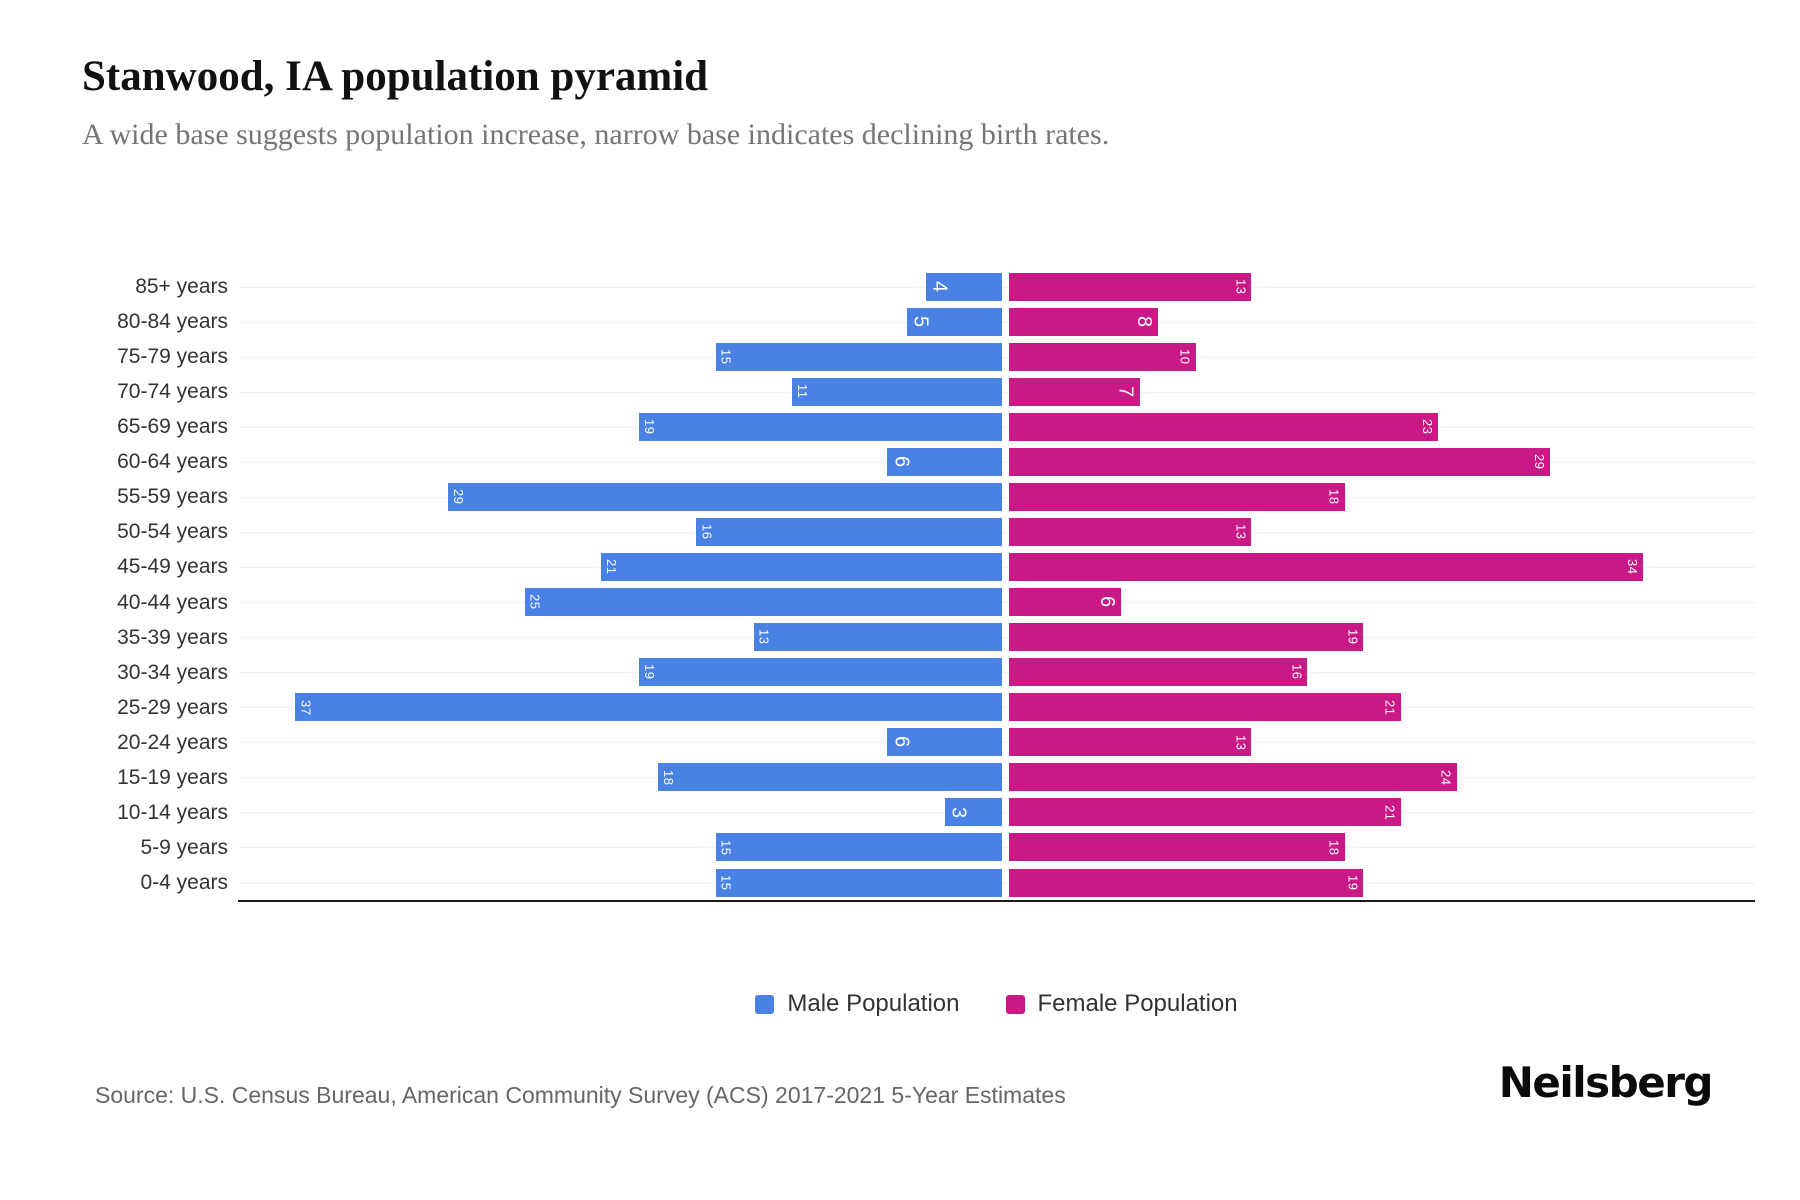 The width and height of the screenshot is (1800, 1200). What do you see at coordinates (535, 602) in the screenshot?
I see `male-value-label: 25` at bounding box center [535, 602].